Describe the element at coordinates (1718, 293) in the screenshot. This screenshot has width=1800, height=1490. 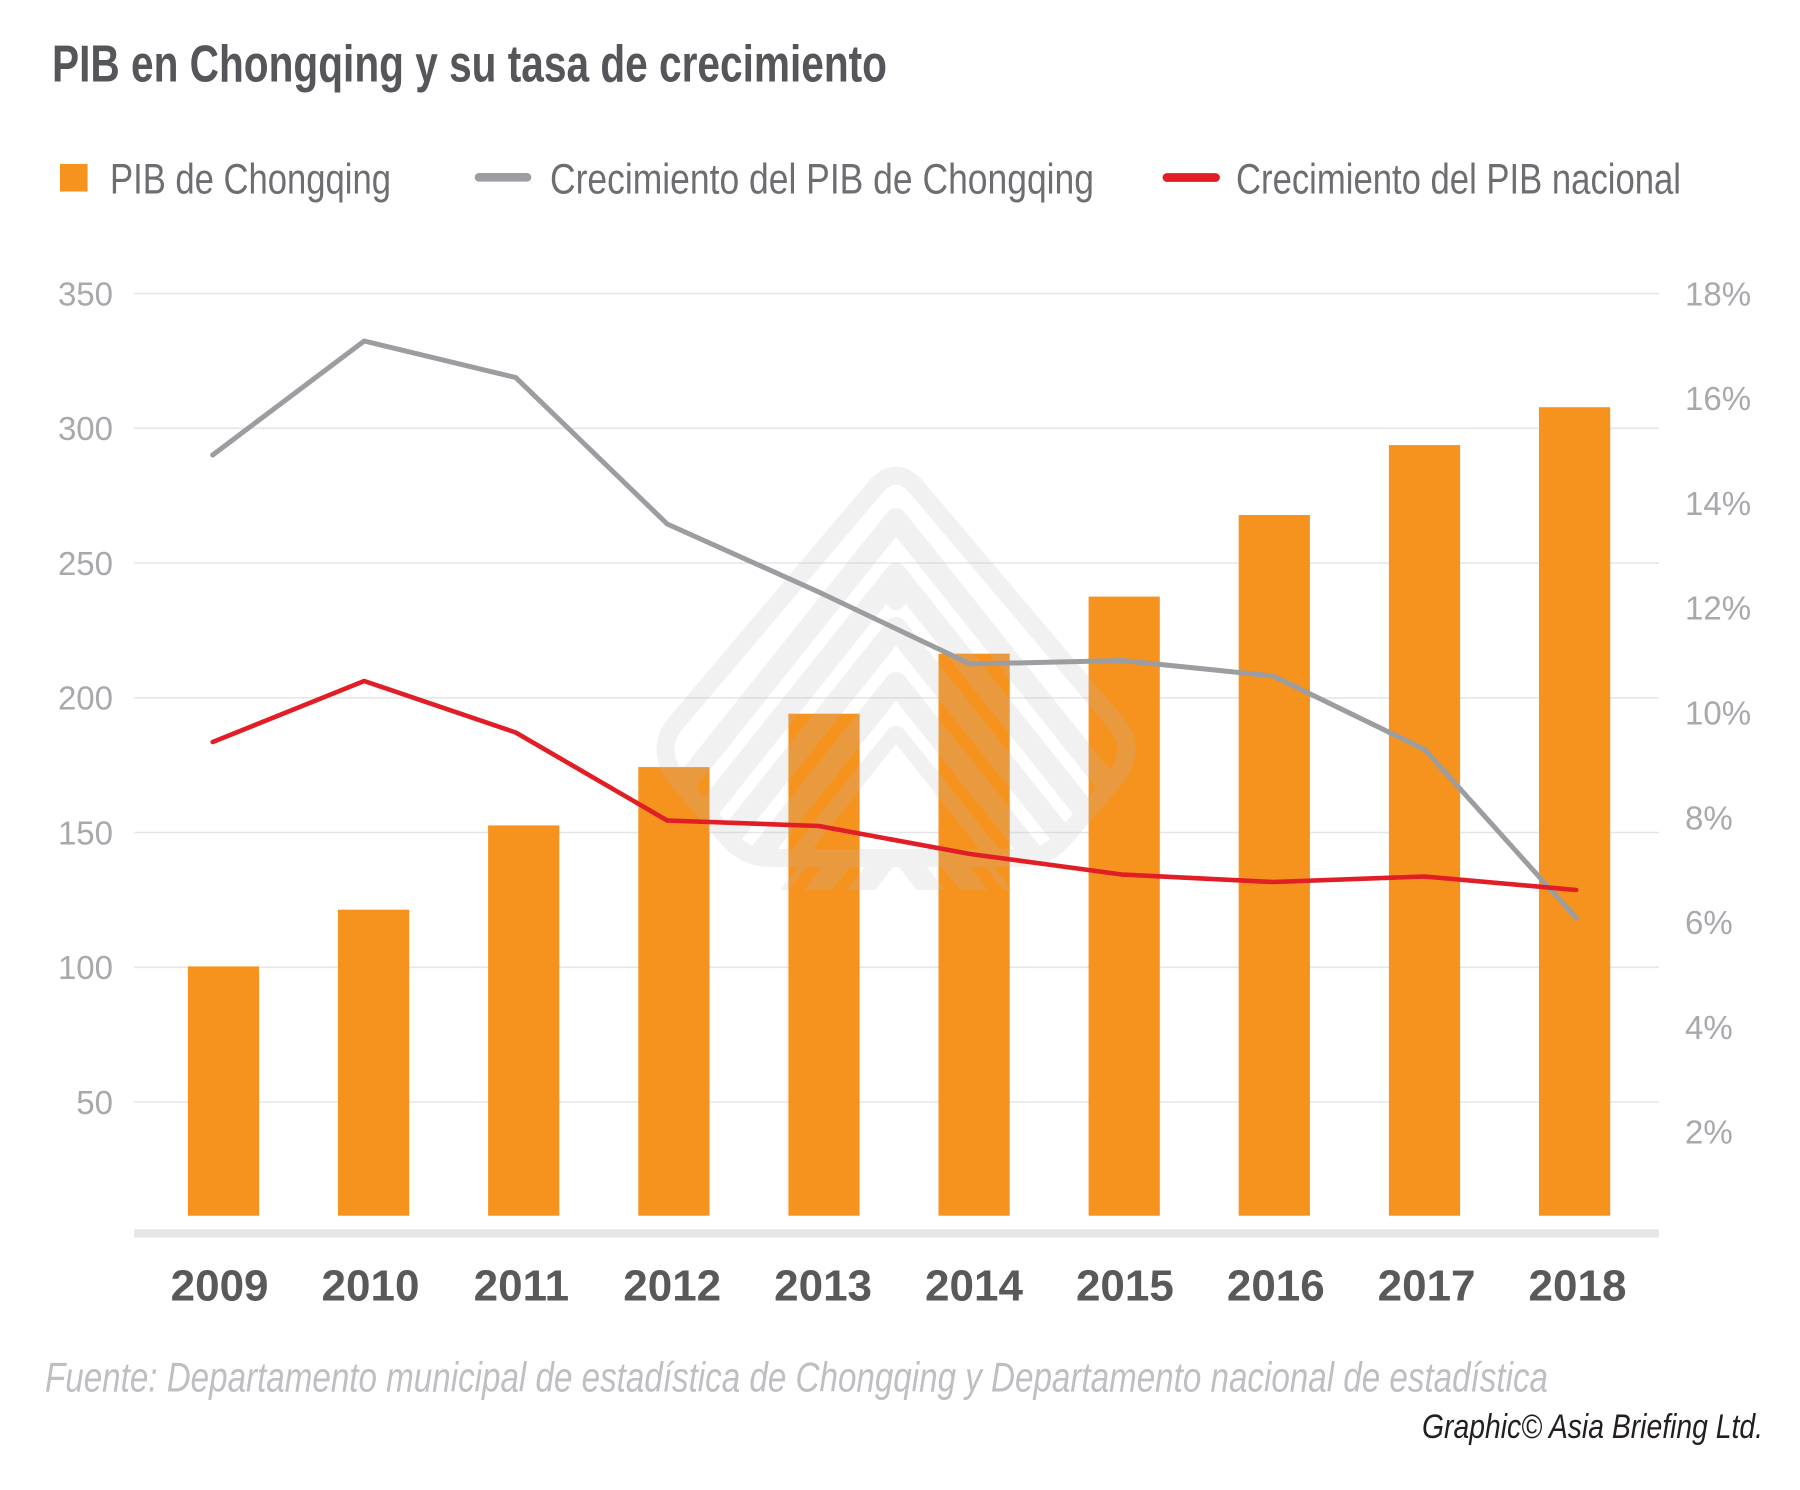
I see `svg-text: 18%` at that location.